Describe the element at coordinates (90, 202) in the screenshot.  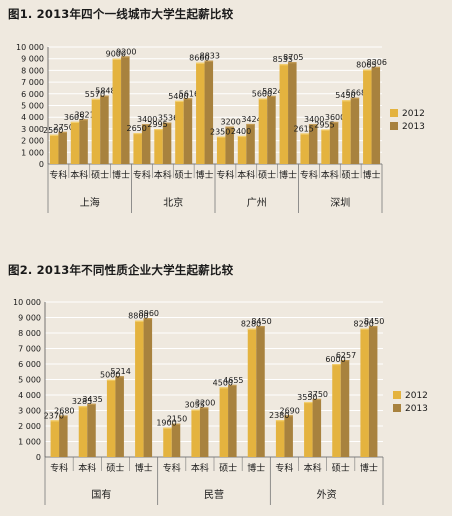
I see `group-label: 上海` at that location.